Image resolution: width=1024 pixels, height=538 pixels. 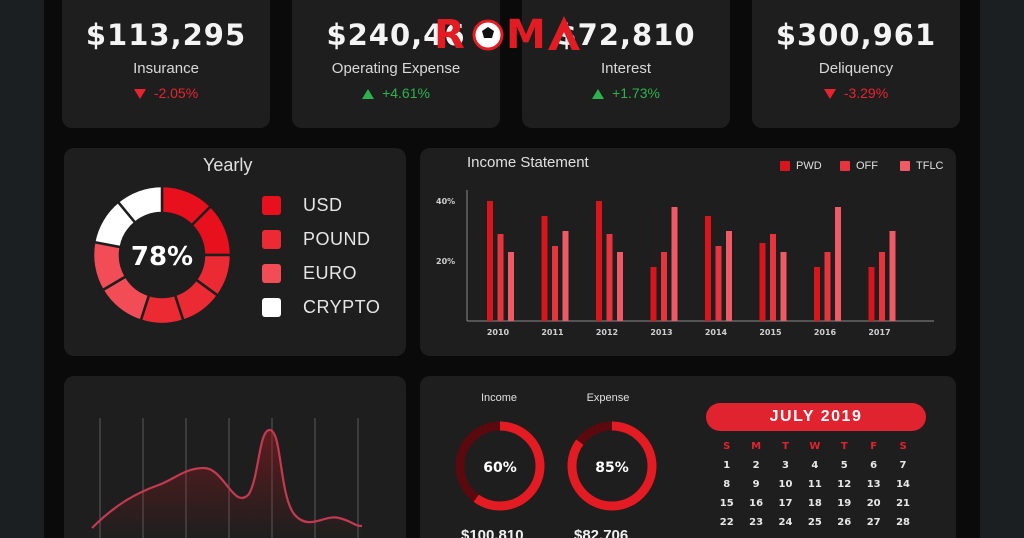 I want to click on calendar-day: 25, so click(x=814, y=522).